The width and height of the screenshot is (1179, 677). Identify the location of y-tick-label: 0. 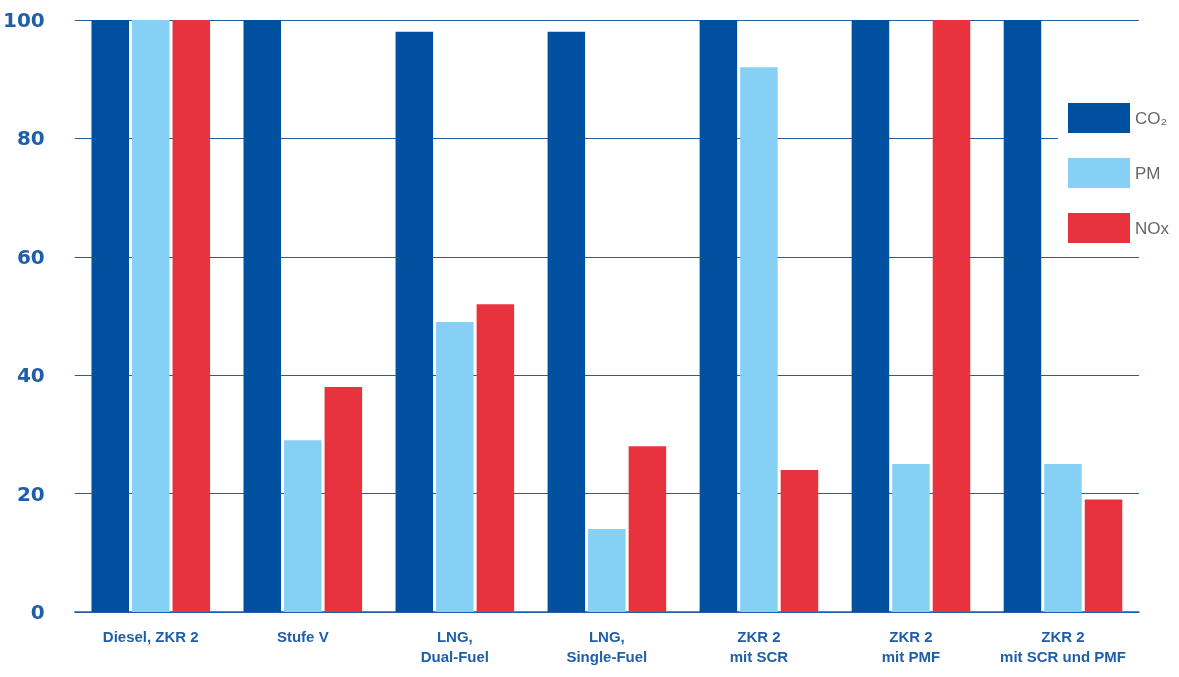
(37, 612).